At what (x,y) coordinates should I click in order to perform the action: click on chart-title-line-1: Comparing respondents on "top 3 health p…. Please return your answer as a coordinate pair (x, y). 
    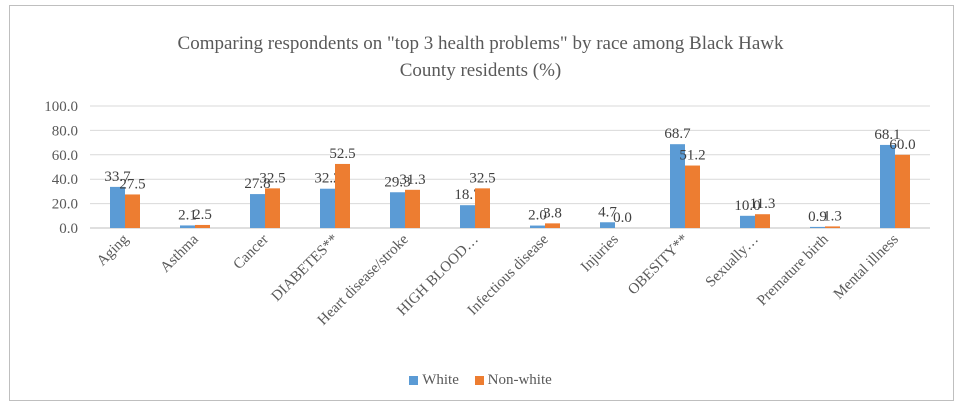
    Looking at the image, I should click on (480, 43).